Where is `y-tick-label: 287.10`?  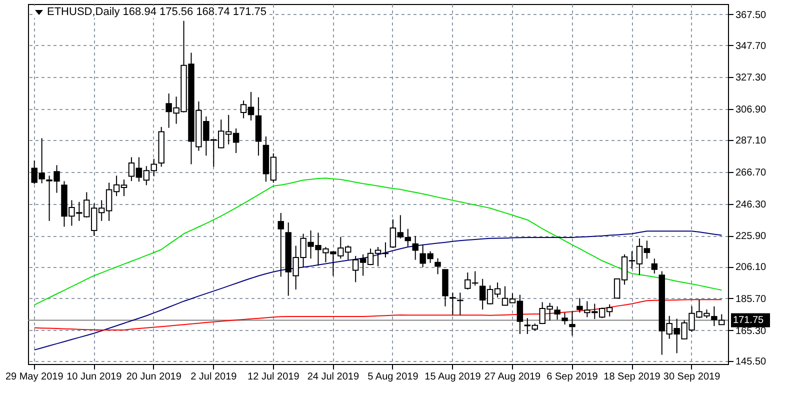
y-tick-label: 287.10 is located at coordinates (751, 141).